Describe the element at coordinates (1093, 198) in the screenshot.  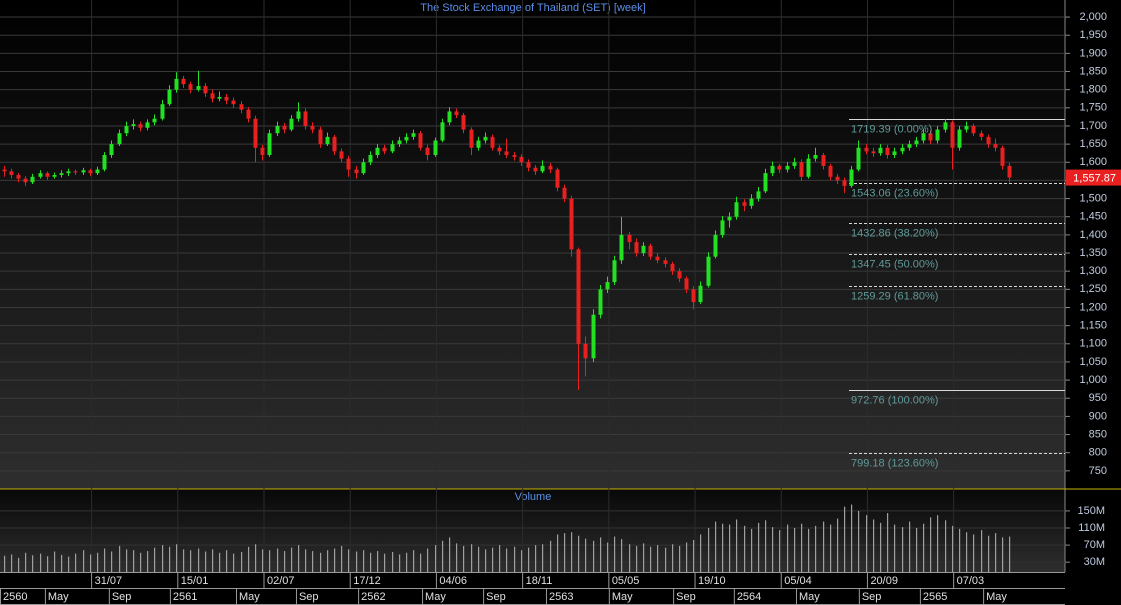
I see `y-tick-label: 1,500` at that location.